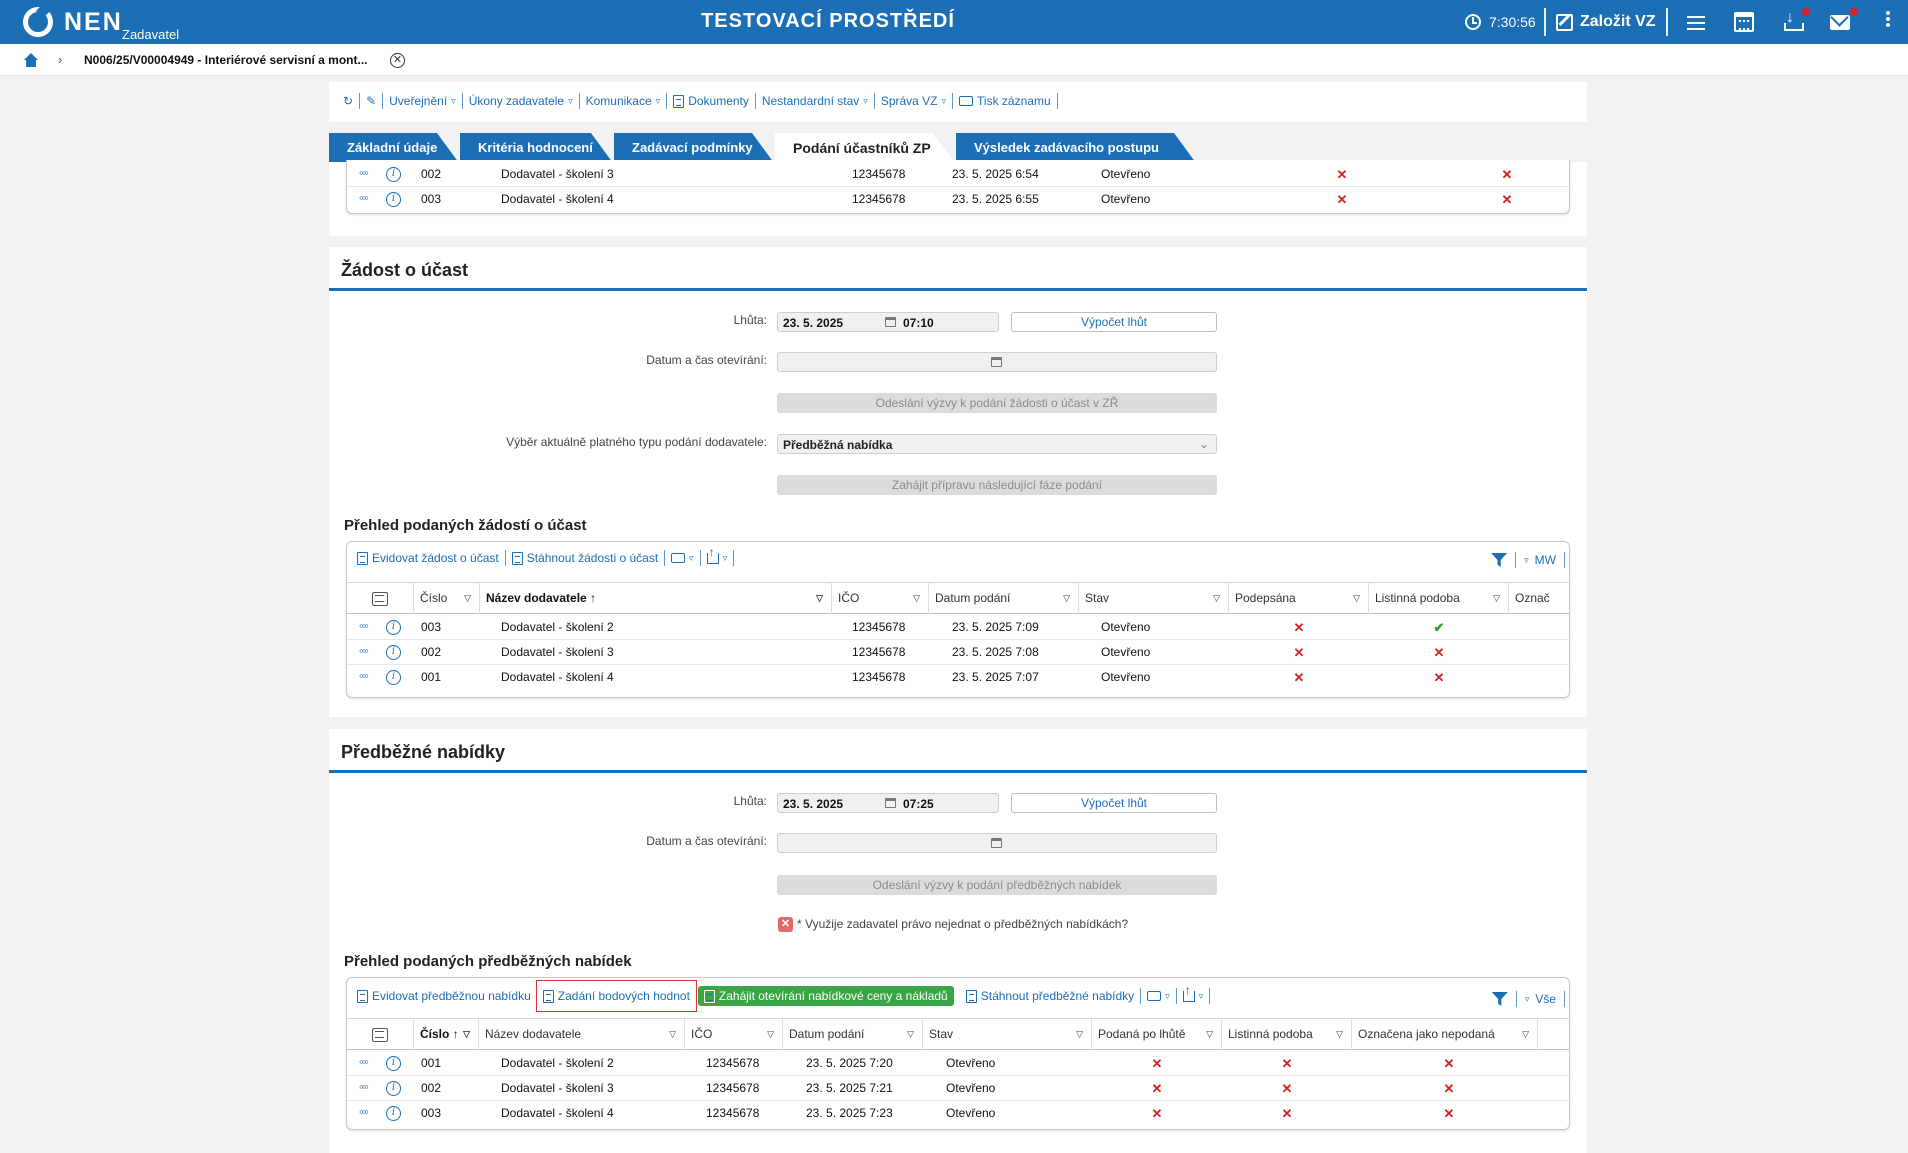 The image size is (1908, 1153). I want to click on download-requests-button: Stáhnout žádosti o účast, so click(585, 558).